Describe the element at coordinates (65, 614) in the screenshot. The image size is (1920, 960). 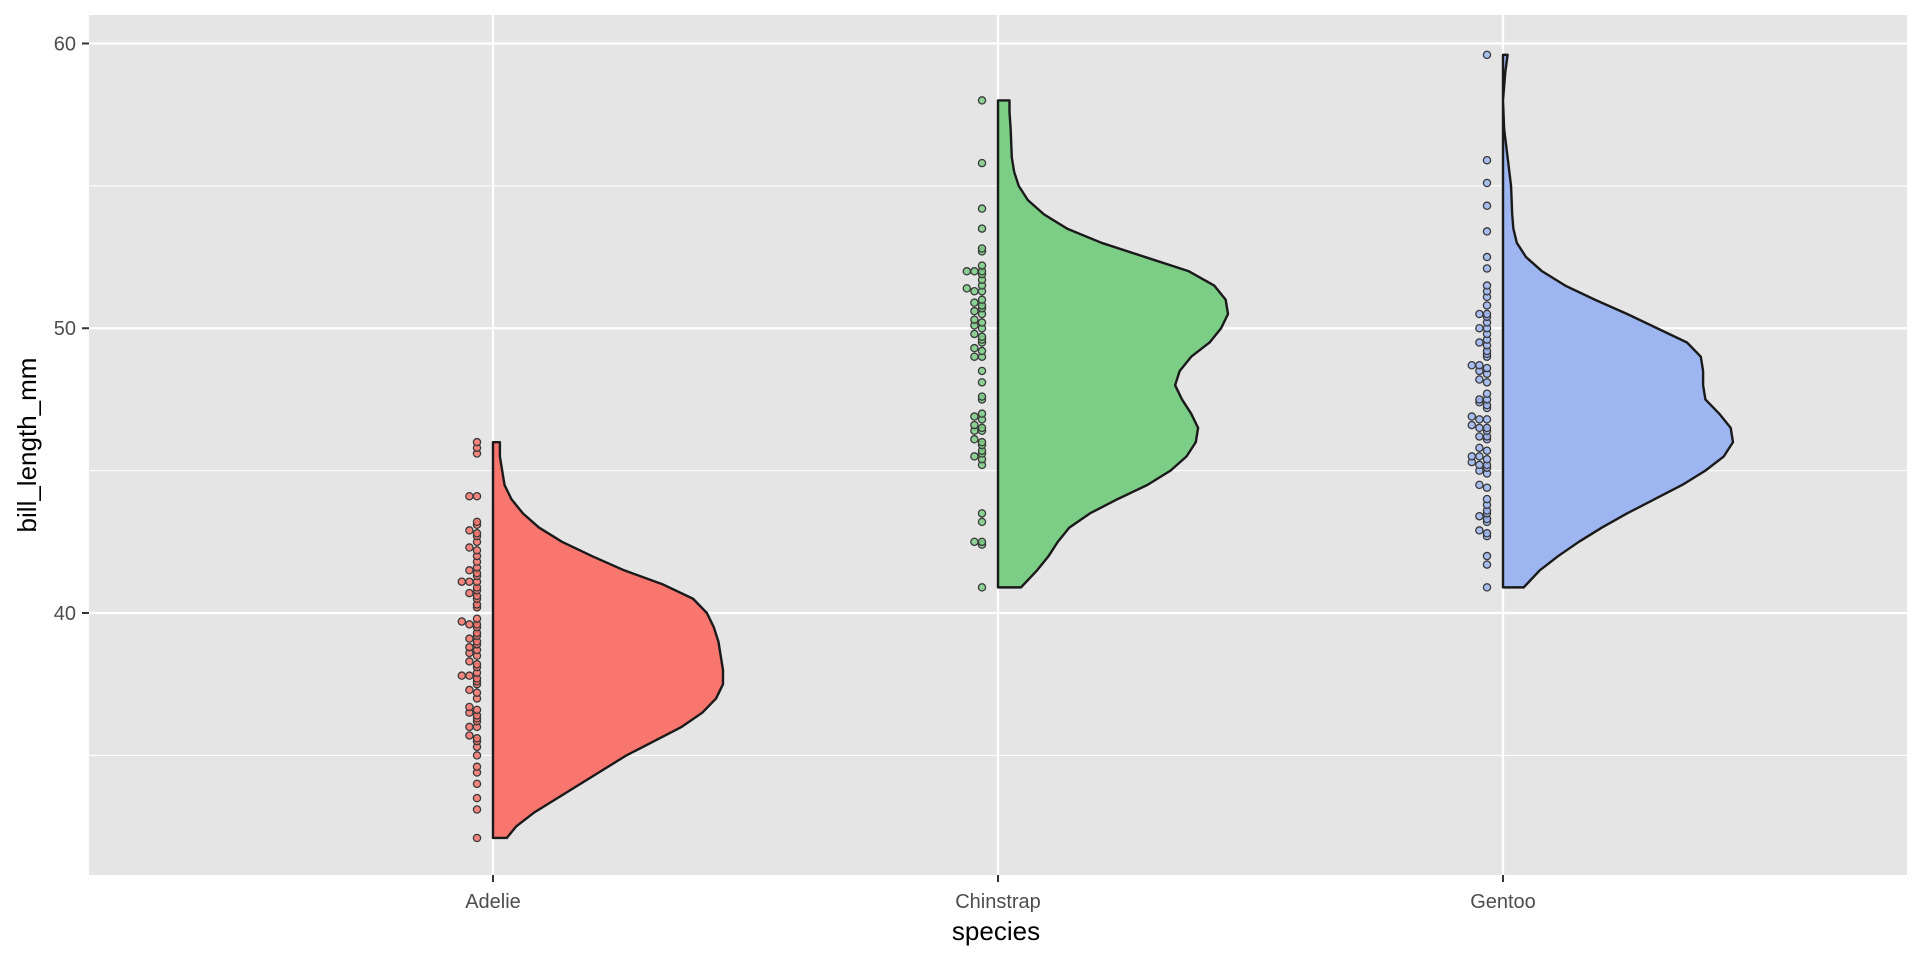
I see `y-tick-label-40: 40` at that location.